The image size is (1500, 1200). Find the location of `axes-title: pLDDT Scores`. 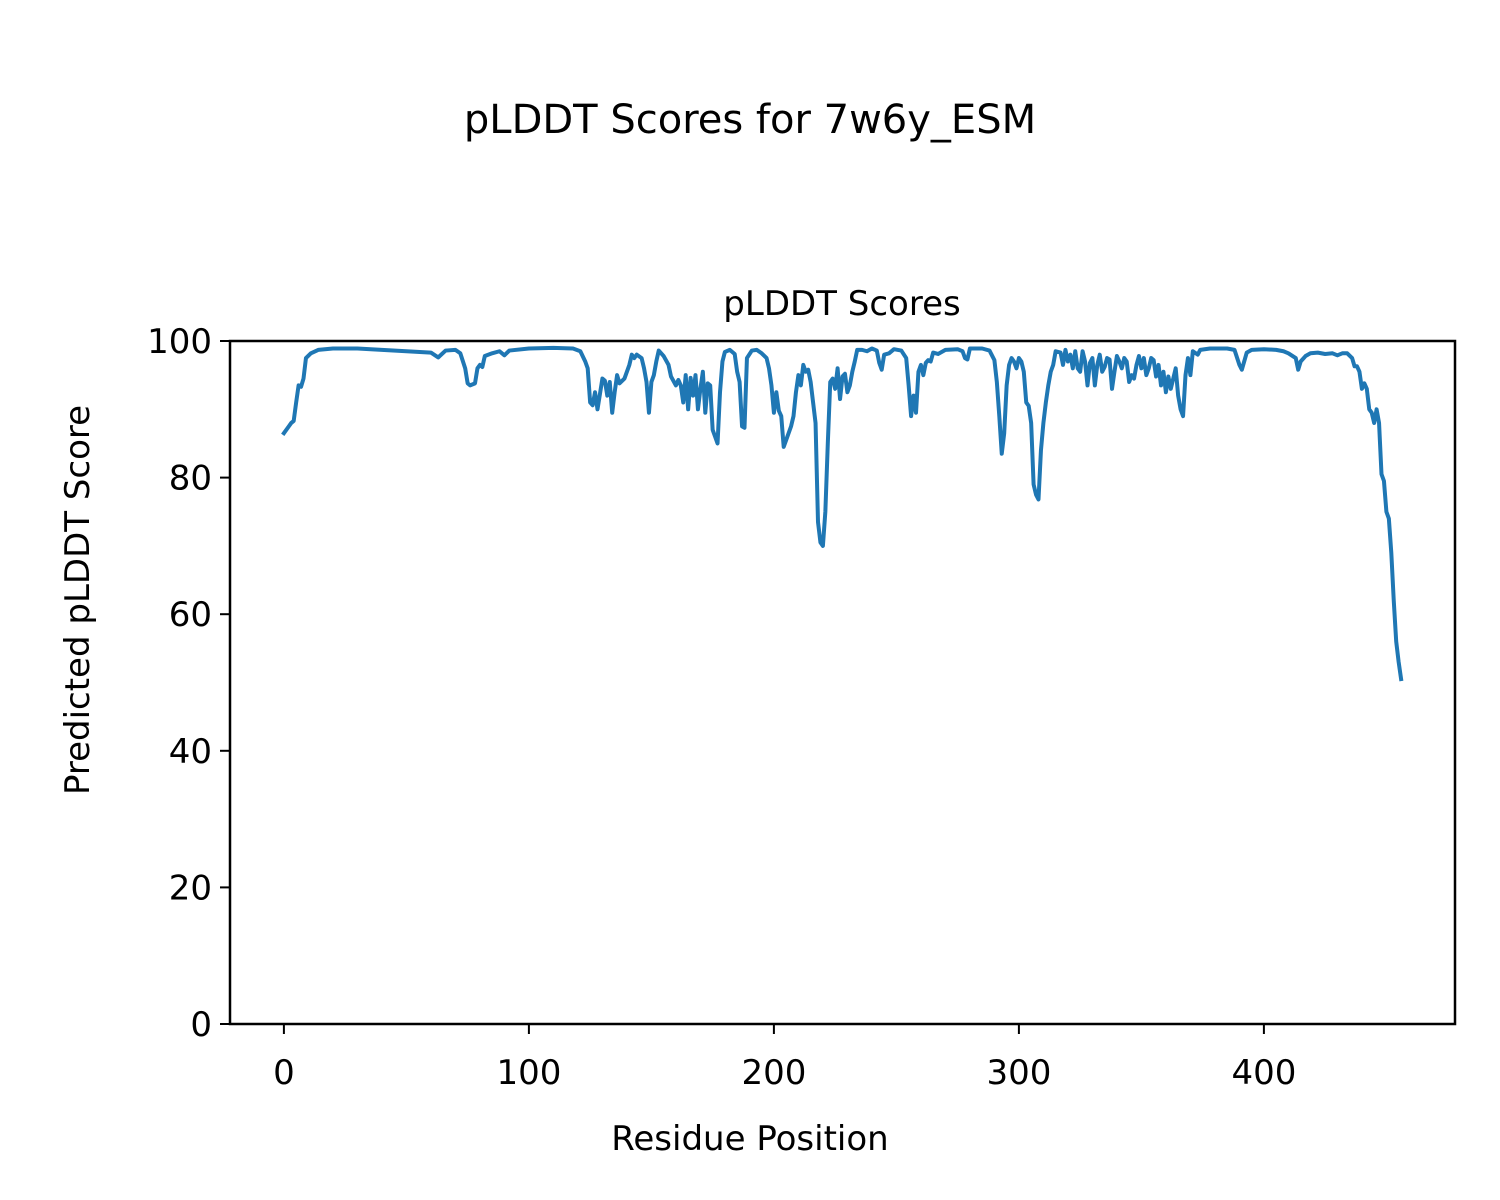

axes-title: pLDDT Scores is located at coordinates (841, 304).